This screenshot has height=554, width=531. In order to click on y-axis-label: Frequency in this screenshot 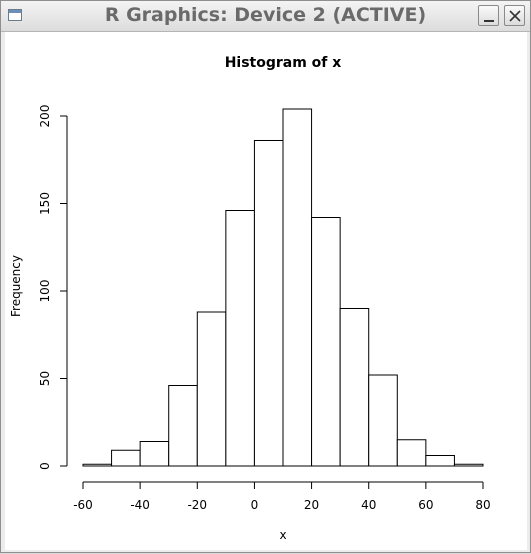, I will do `click(16, 286)`.